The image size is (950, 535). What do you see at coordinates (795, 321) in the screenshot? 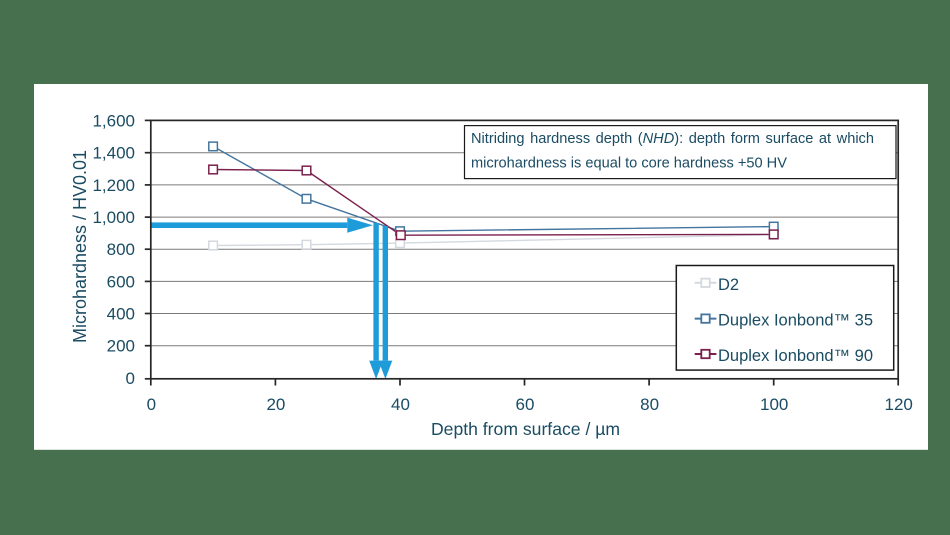
I see `svg-text: Duplex Ionbond™ 35` at bounding box center [795, 321].